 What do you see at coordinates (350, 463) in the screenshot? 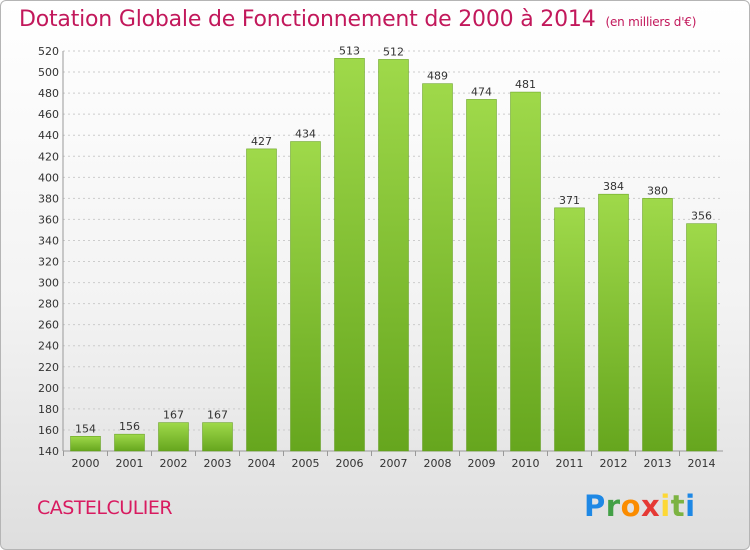
I see `x-tick-label-2006: 2006` at bounding box center [350, 463].